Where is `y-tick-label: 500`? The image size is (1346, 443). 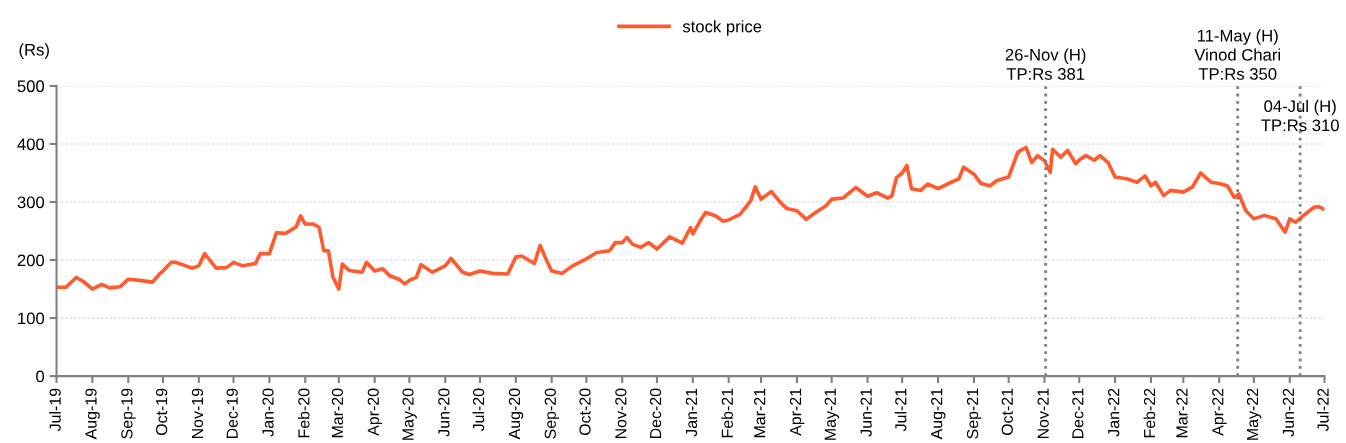
y-tick-label: 500 is located at coordinates (31, 86).